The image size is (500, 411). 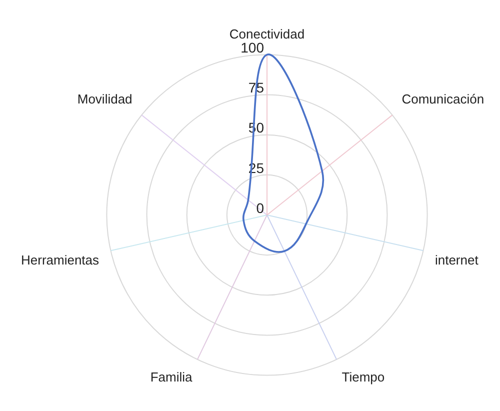 What do you see at coordinates (443, 98) in the screenshot?
I see `spoke-label: Comunicación` at bounding box center [443, 98].